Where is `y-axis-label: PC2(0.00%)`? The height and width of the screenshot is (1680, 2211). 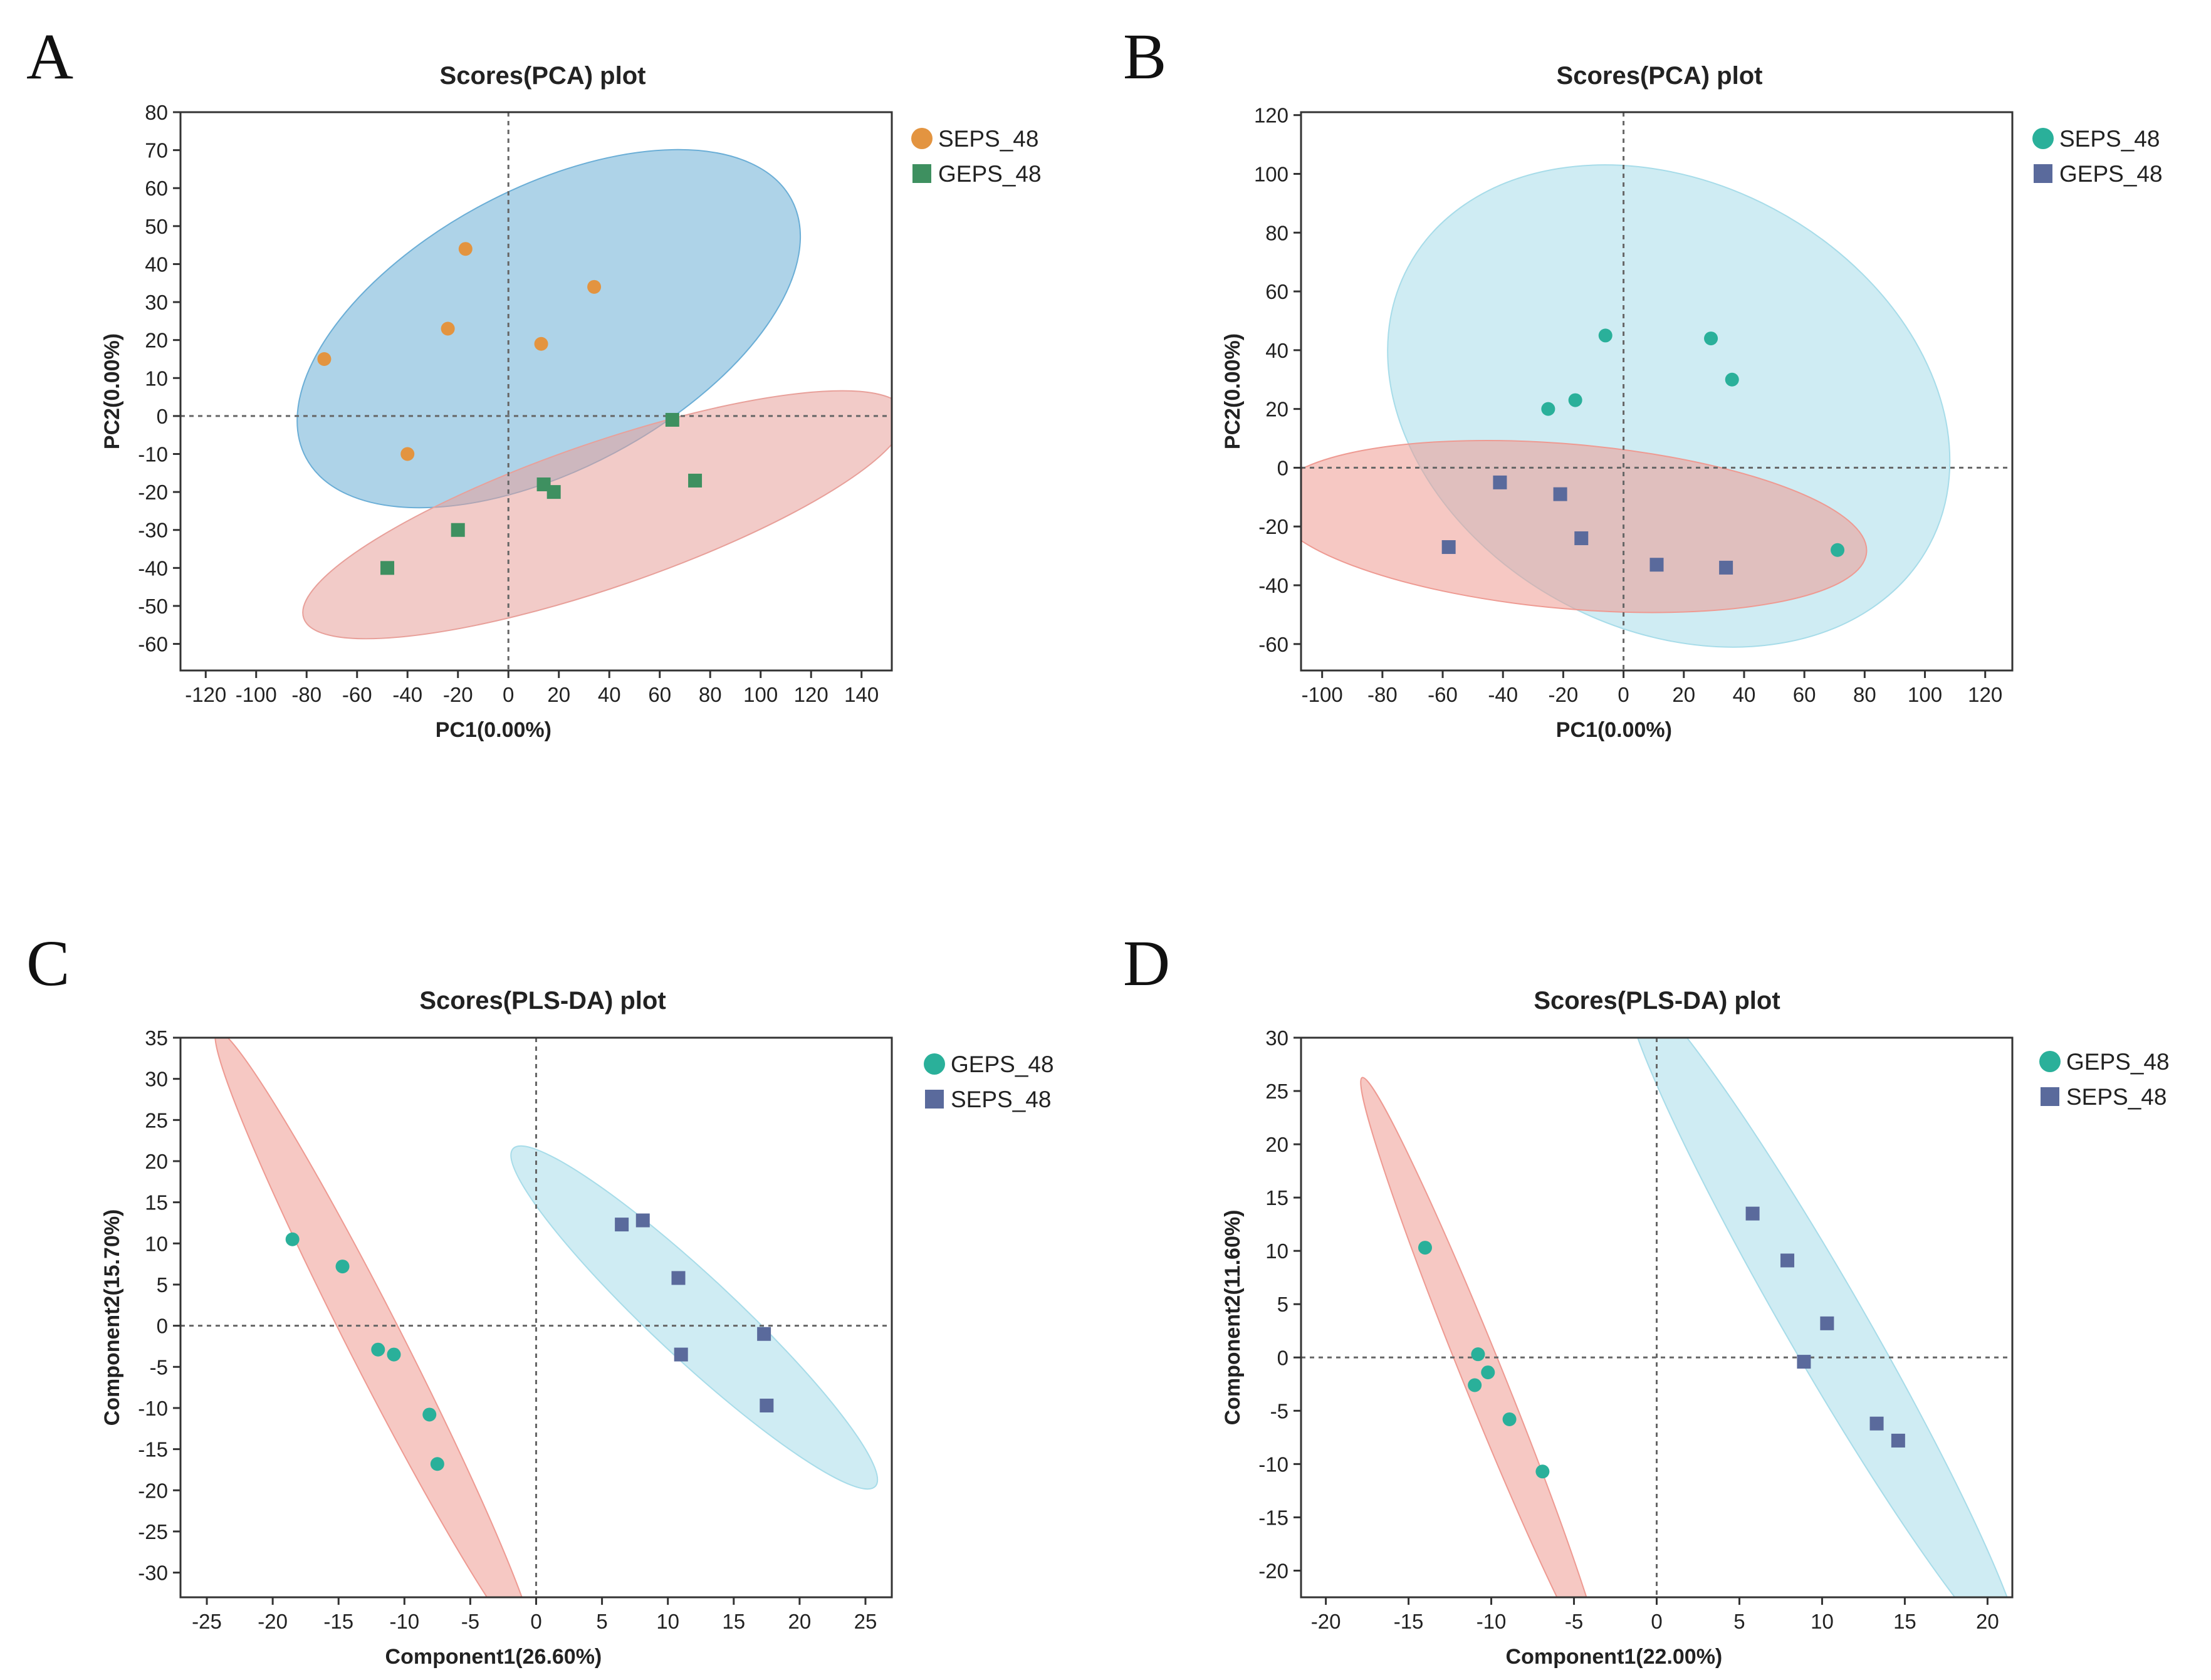 y-axis-label: PC2(0.00%) is located at coordinates (1233, 391).